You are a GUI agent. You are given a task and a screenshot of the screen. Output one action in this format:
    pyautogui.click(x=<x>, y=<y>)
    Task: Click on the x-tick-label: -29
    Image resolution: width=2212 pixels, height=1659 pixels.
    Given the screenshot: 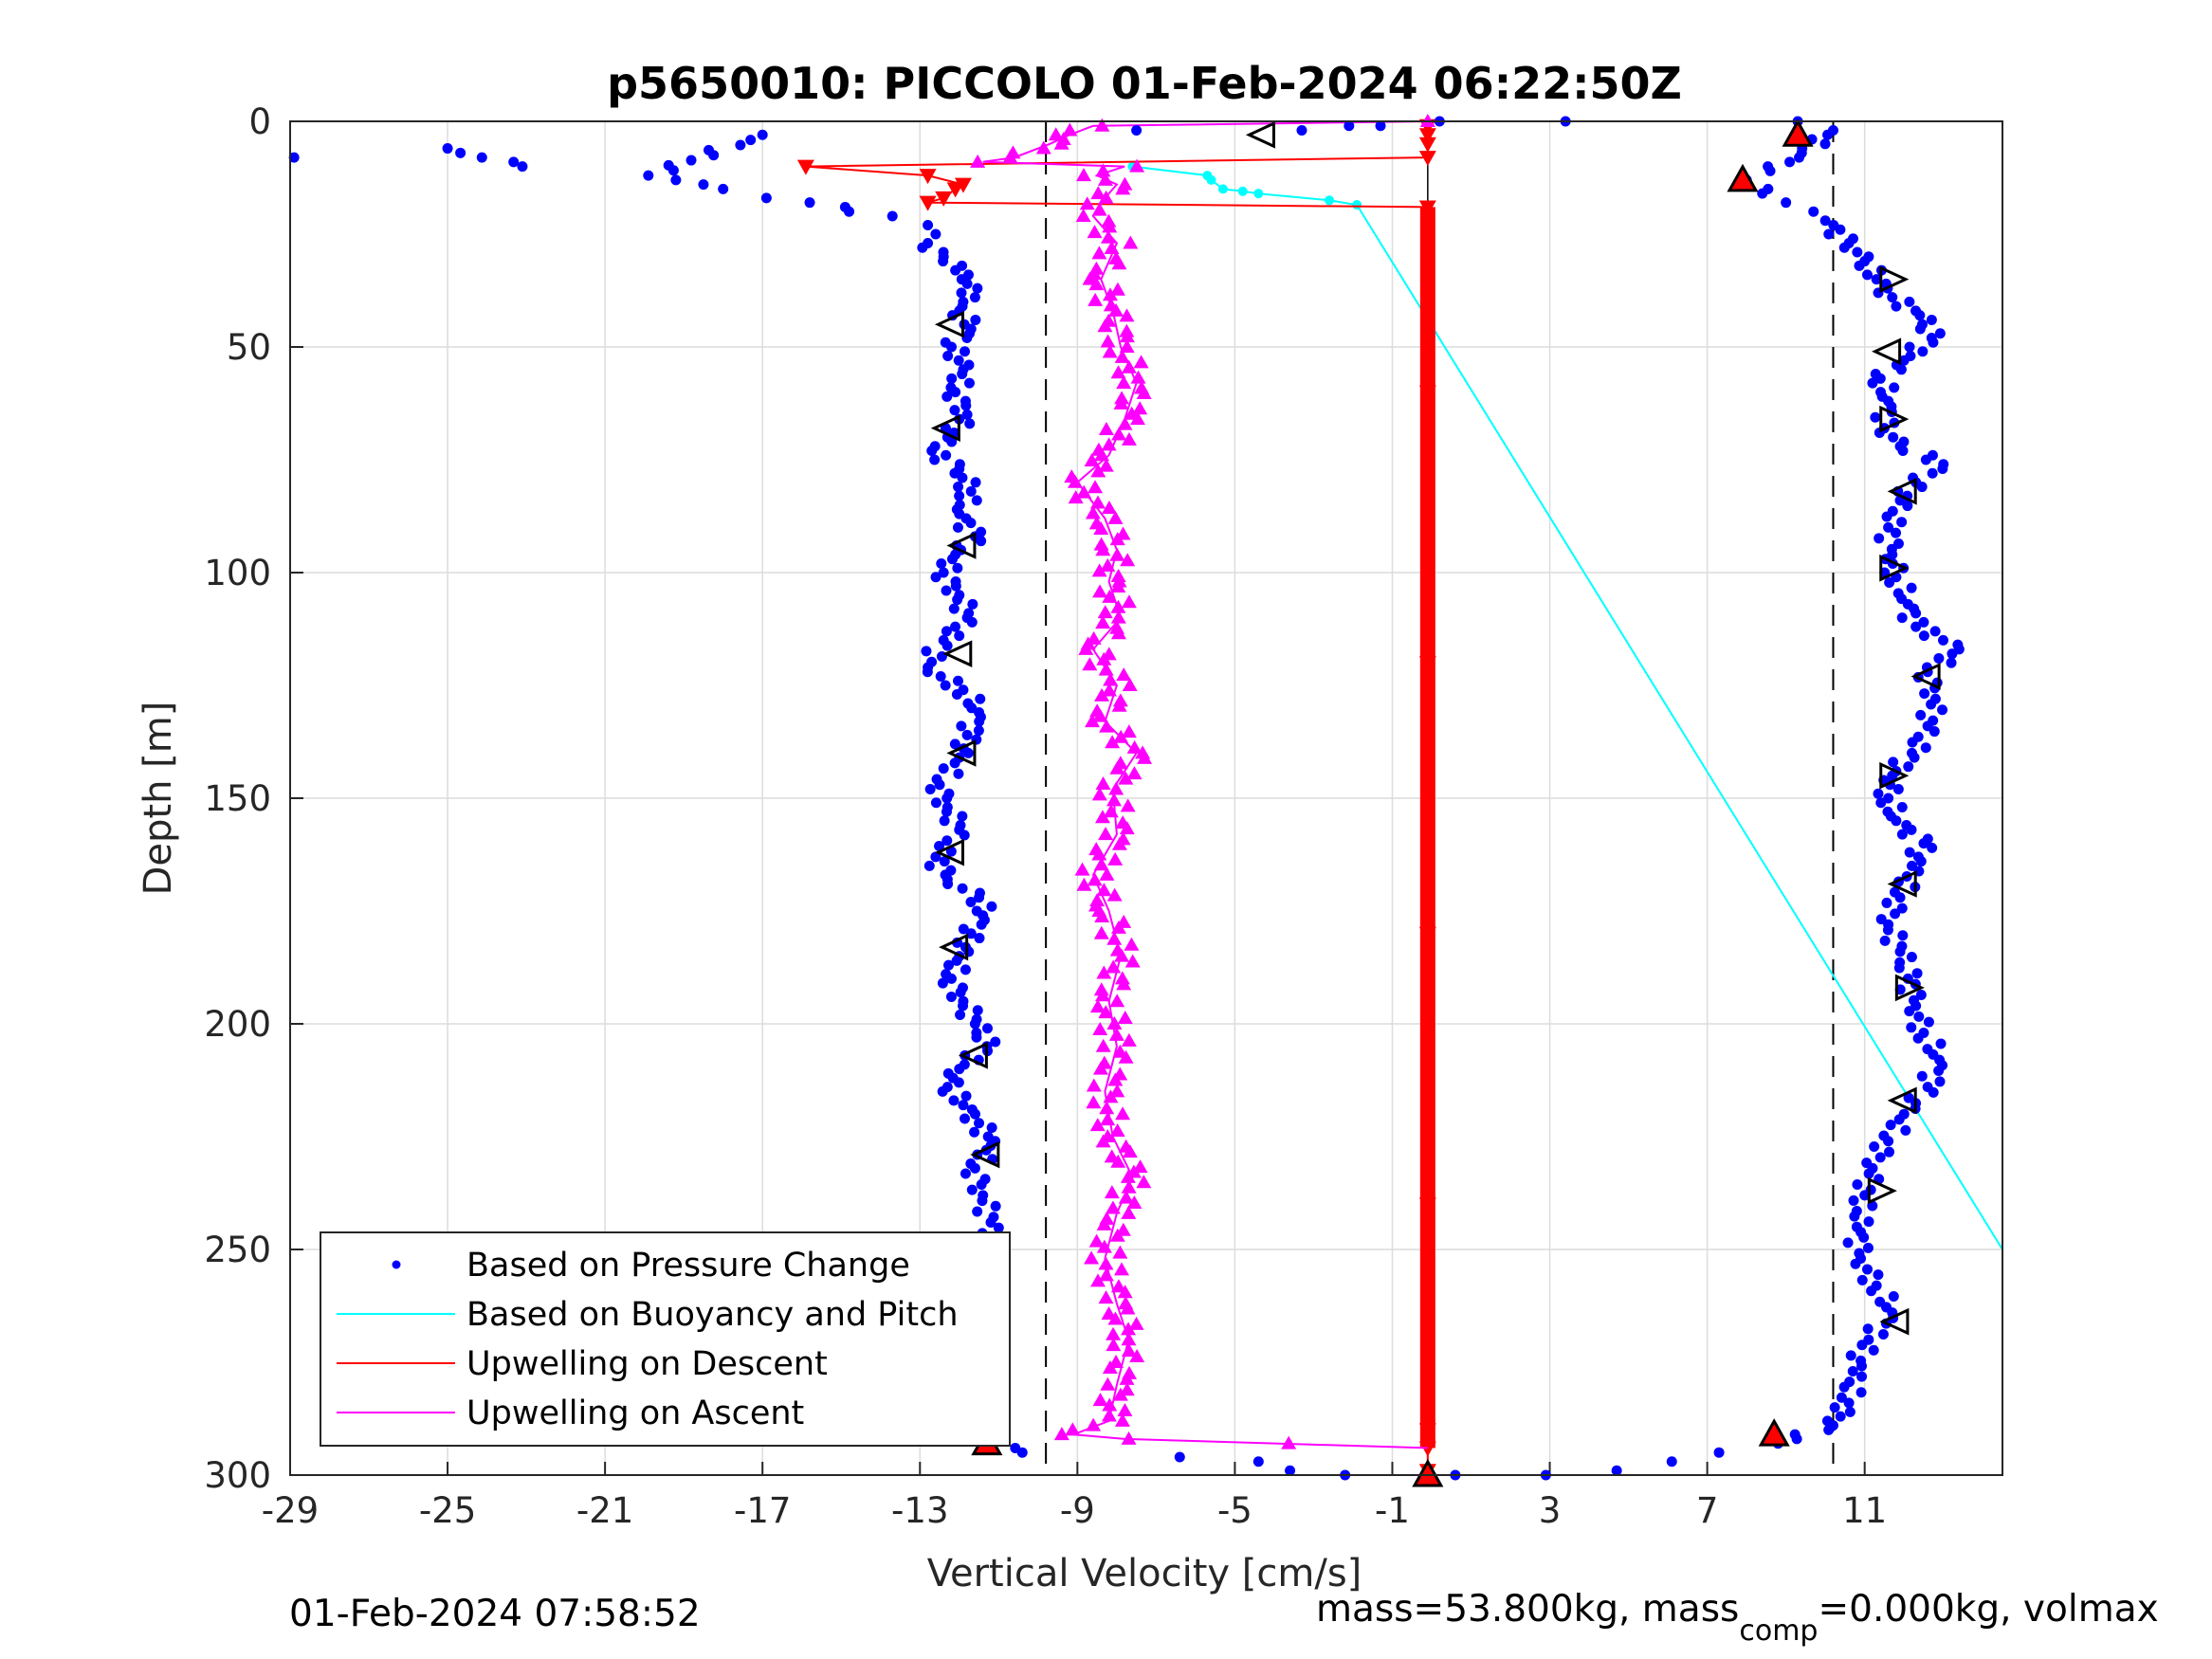 What is the action you would take?
    pyautogui.click(x=290, y=1510)
    